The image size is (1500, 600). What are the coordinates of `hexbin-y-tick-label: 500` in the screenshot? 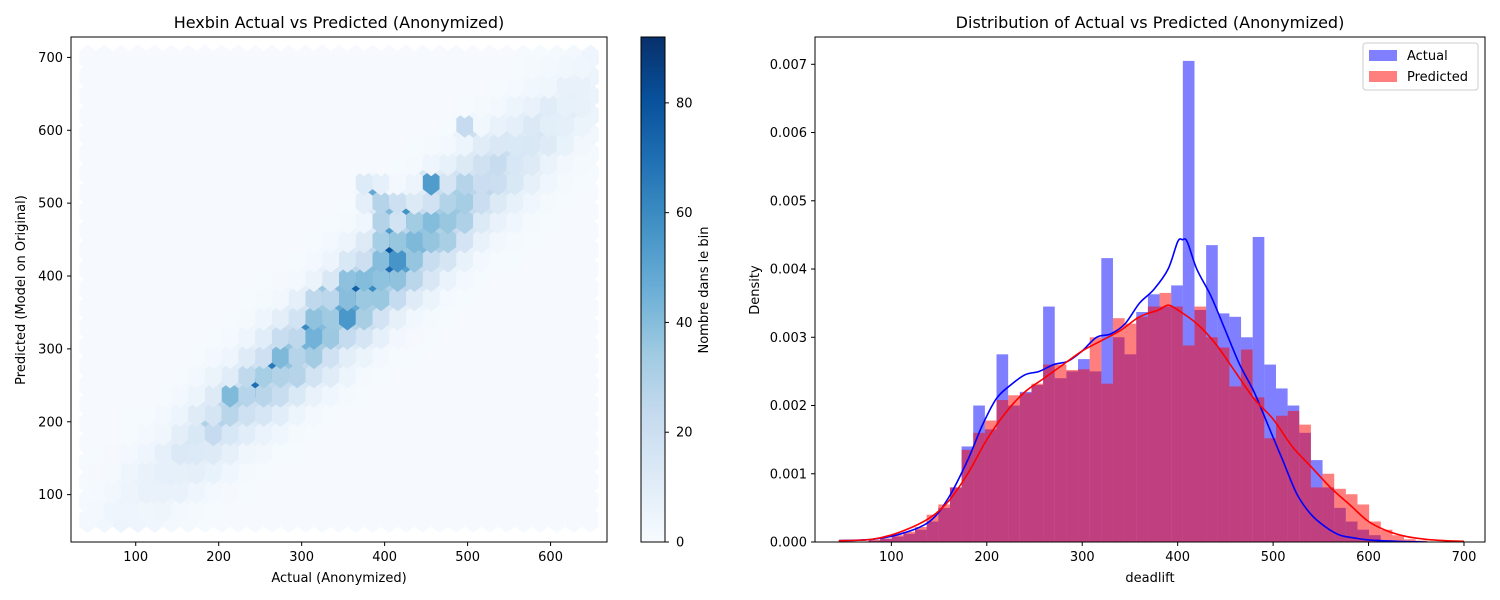 It's located at (50, 204).